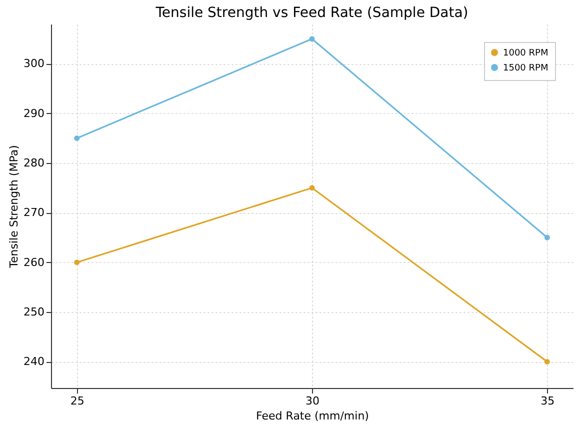  I want to click on y-tick-label: 250, so click(34, 312).